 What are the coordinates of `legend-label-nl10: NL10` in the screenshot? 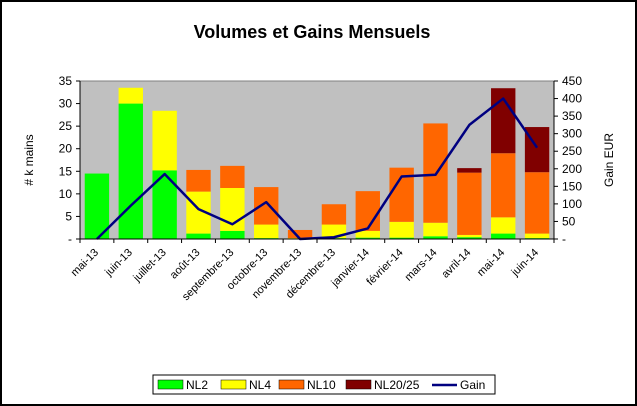 It's located at (321, 385).